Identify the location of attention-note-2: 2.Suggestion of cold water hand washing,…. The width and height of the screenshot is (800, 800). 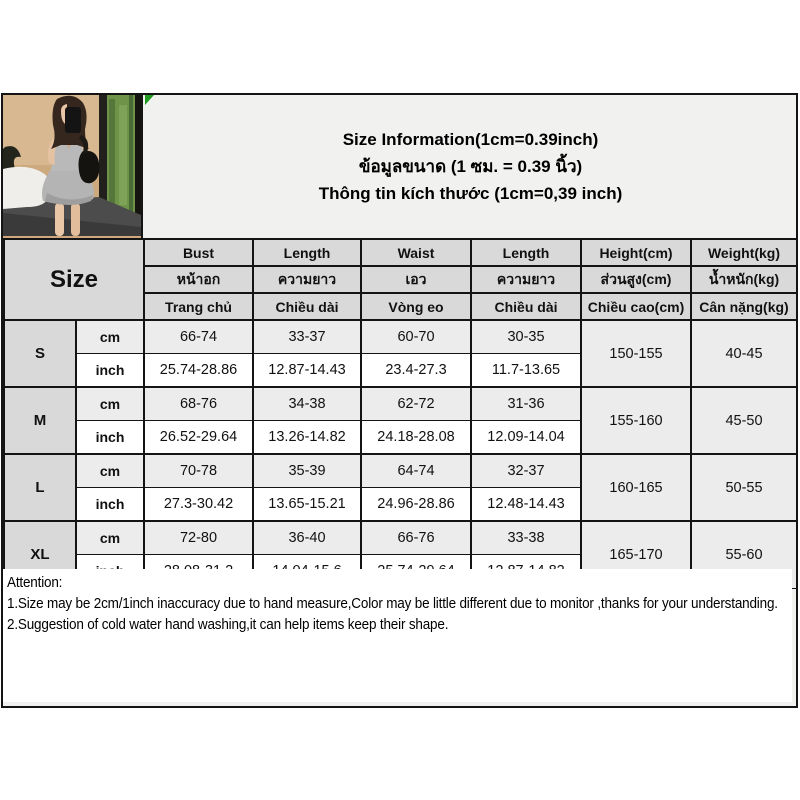
(228, 624).